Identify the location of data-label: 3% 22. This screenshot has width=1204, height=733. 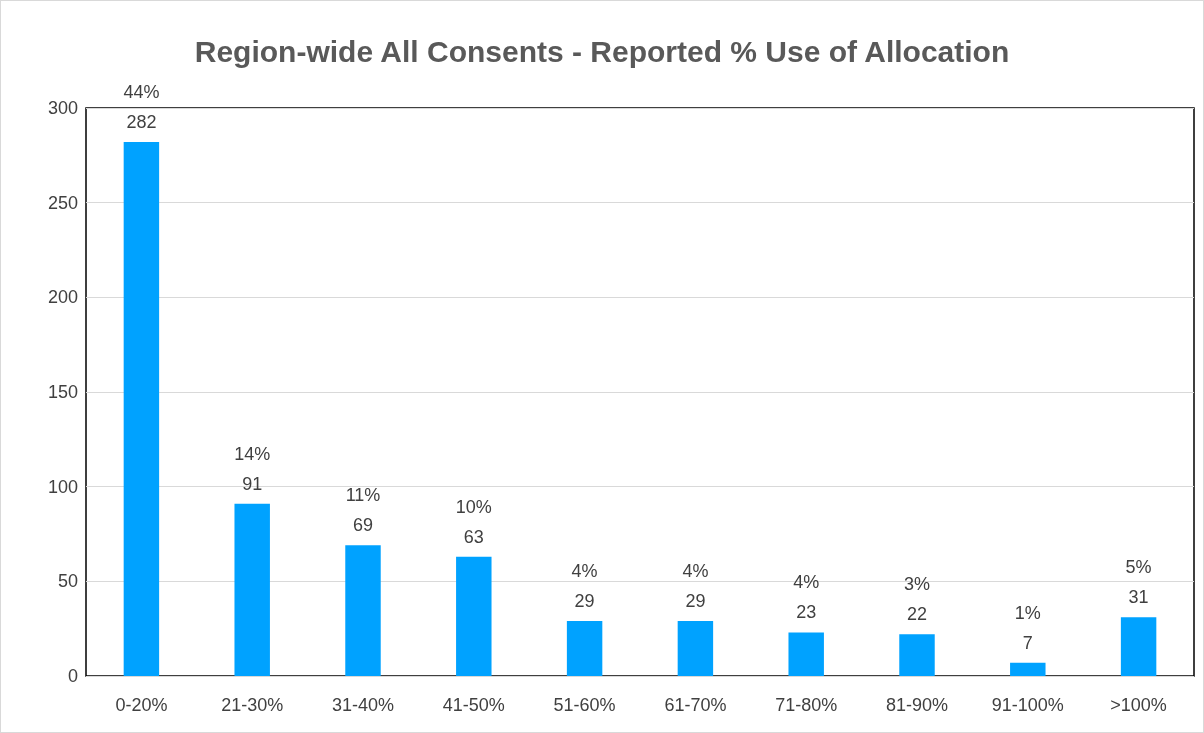
(917, 599).